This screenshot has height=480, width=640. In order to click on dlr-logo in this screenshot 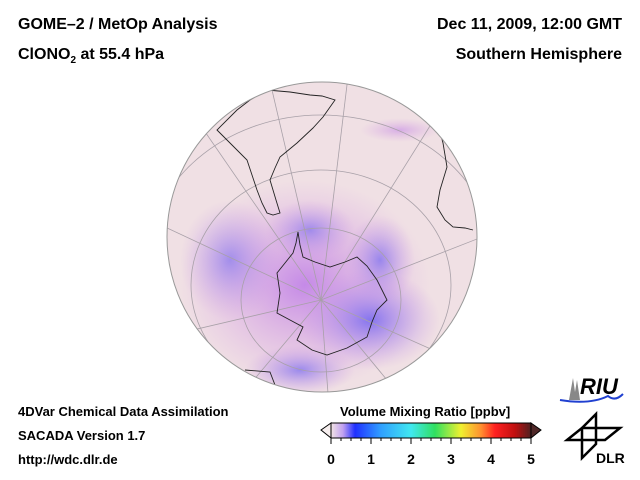, I will do `click(593, 436)`.